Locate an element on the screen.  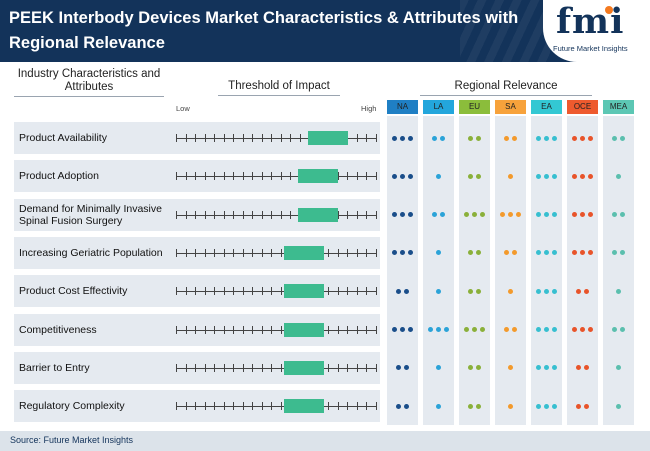
region-column-eu: EU is located at coordinates (474, 262).